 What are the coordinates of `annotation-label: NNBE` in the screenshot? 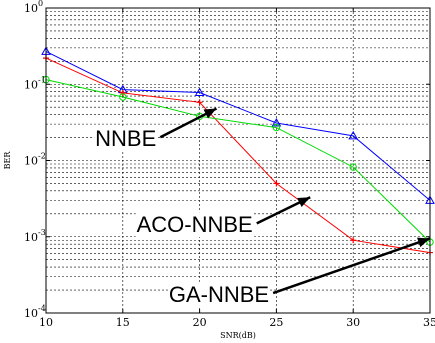 It's located at (125, 138).